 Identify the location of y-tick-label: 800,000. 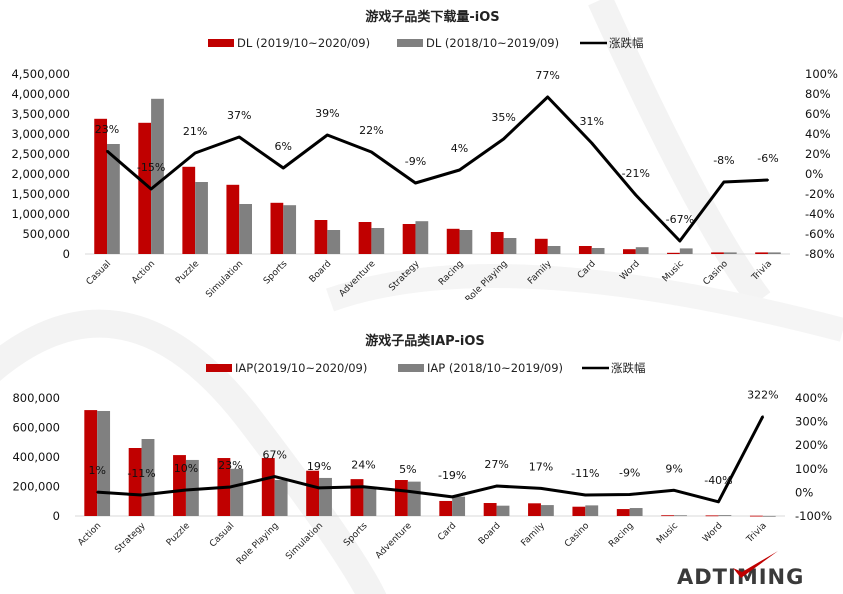
(36, 398).